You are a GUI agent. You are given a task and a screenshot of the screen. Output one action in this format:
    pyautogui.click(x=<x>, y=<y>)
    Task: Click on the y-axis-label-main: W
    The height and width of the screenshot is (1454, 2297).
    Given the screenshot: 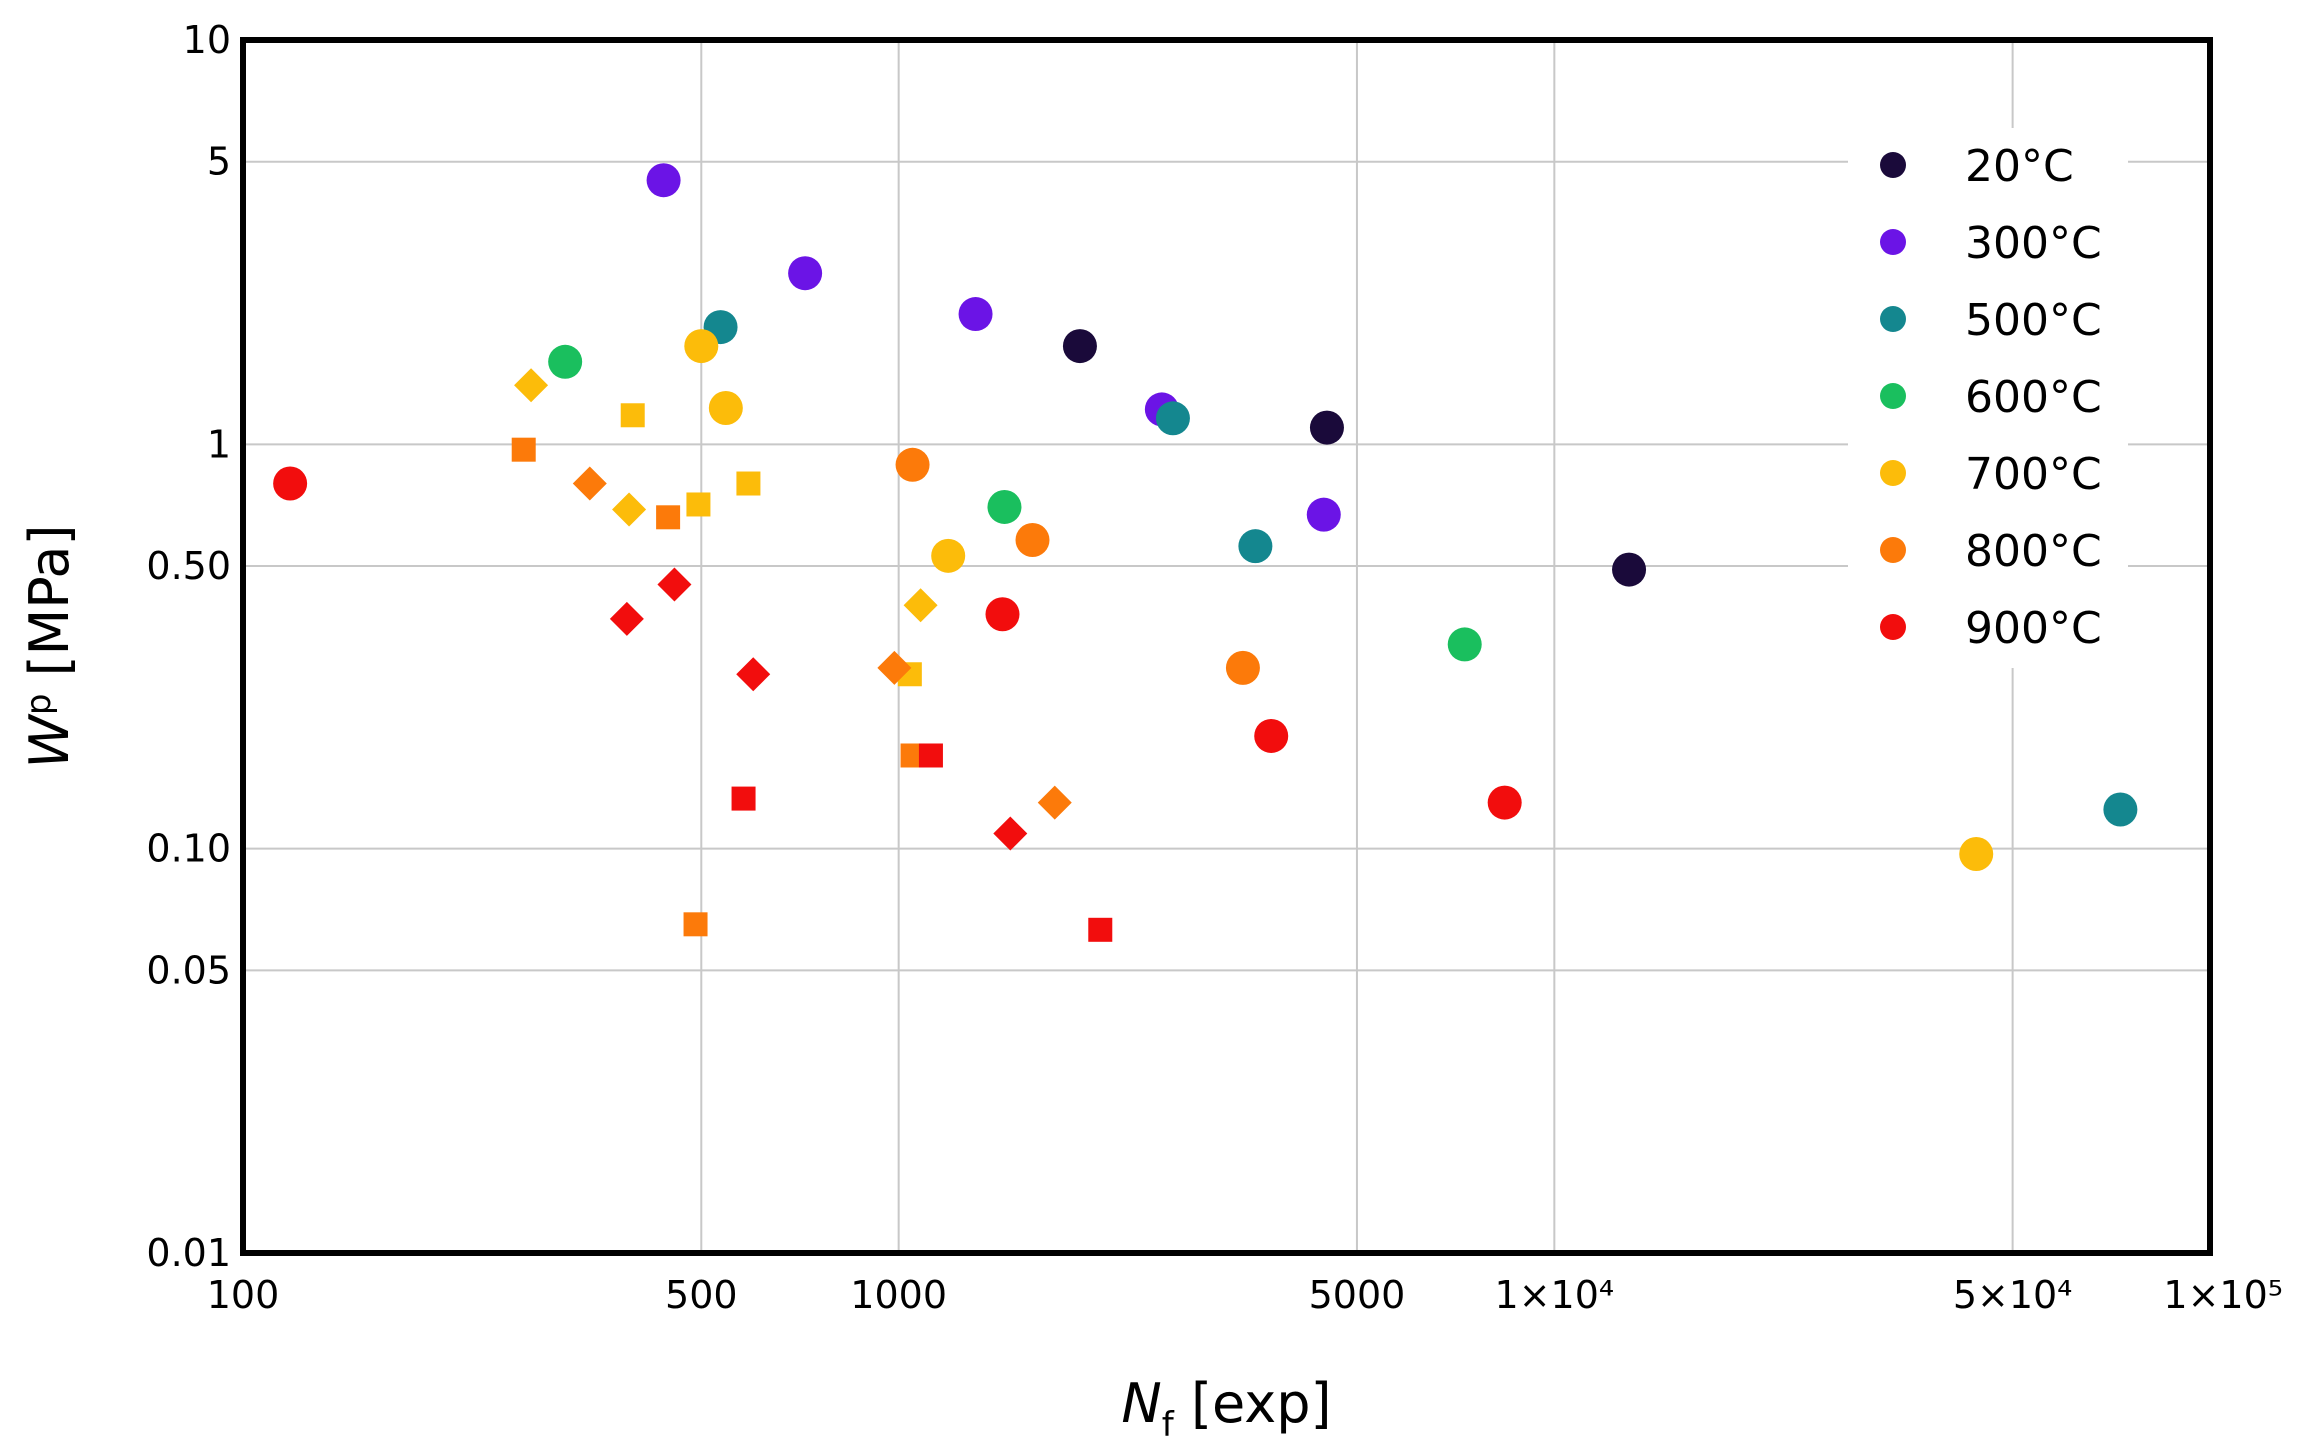 What is the action you would take?
    pyautogui.click(x=49, y=741)
    